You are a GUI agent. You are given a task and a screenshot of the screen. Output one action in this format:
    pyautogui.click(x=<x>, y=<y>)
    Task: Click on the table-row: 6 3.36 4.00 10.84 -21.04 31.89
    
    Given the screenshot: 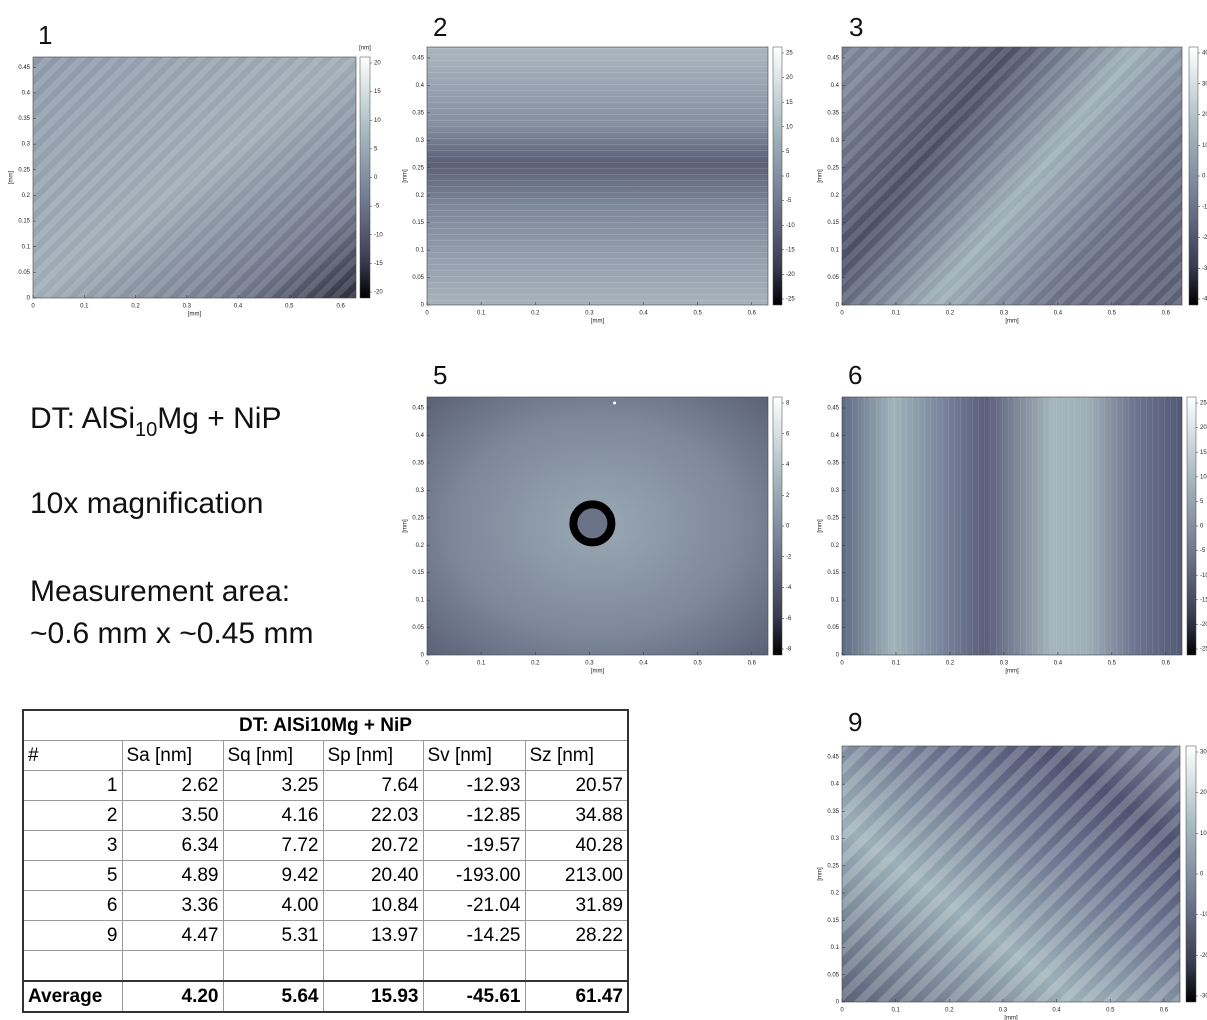 What is the action you would take?
    pyautogui.click(x=325, y=905)
    